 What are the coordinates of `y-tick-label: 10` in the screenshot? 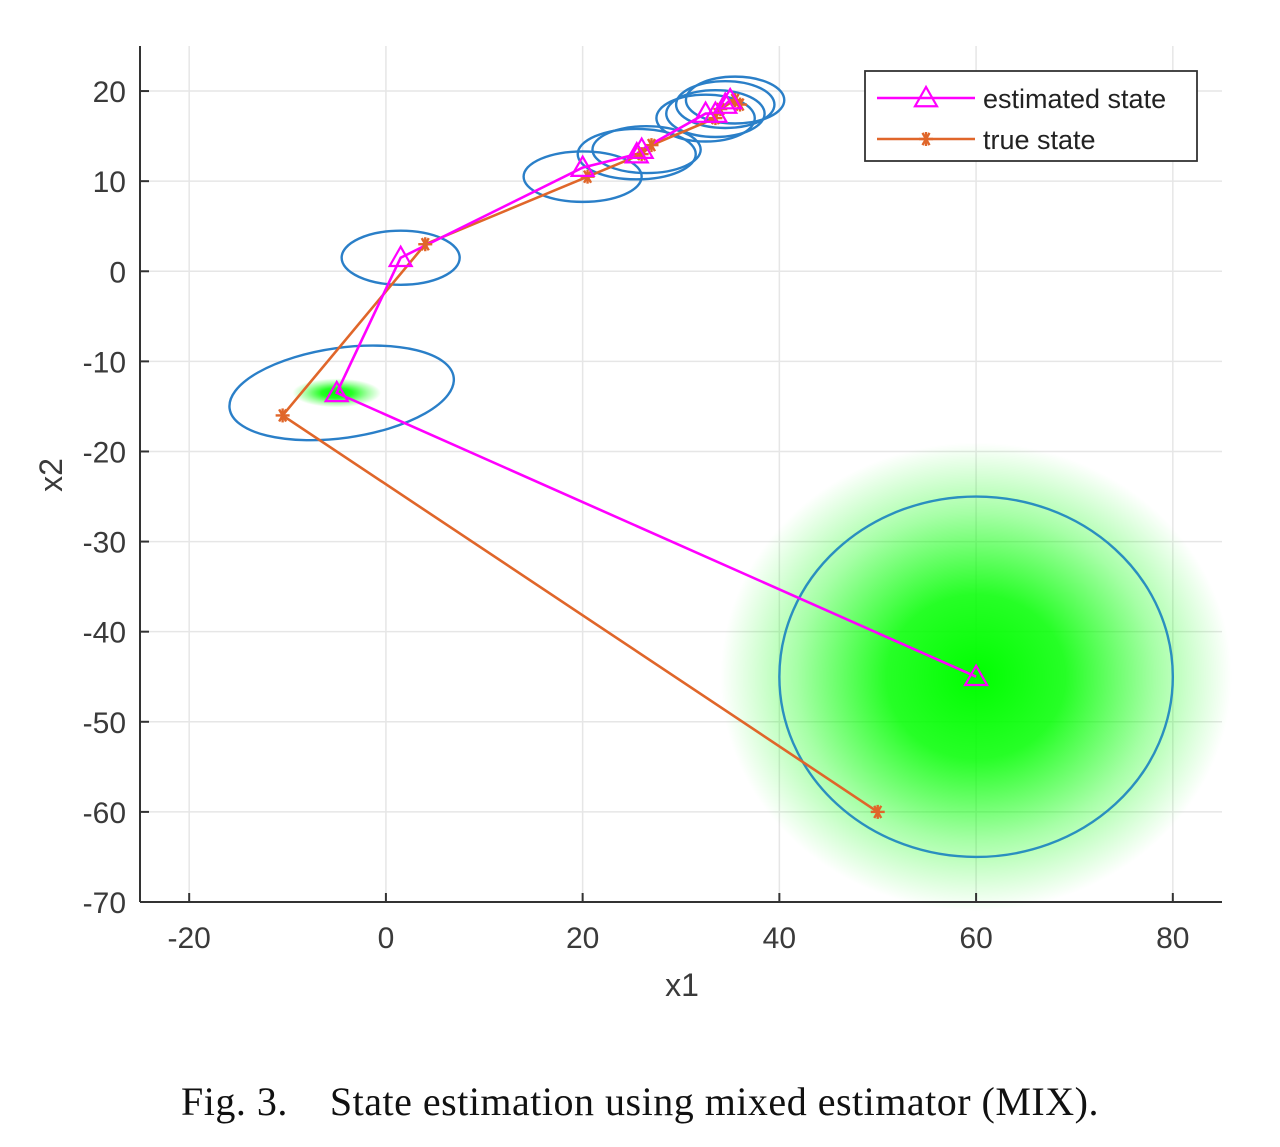 It's located at (109, 182).